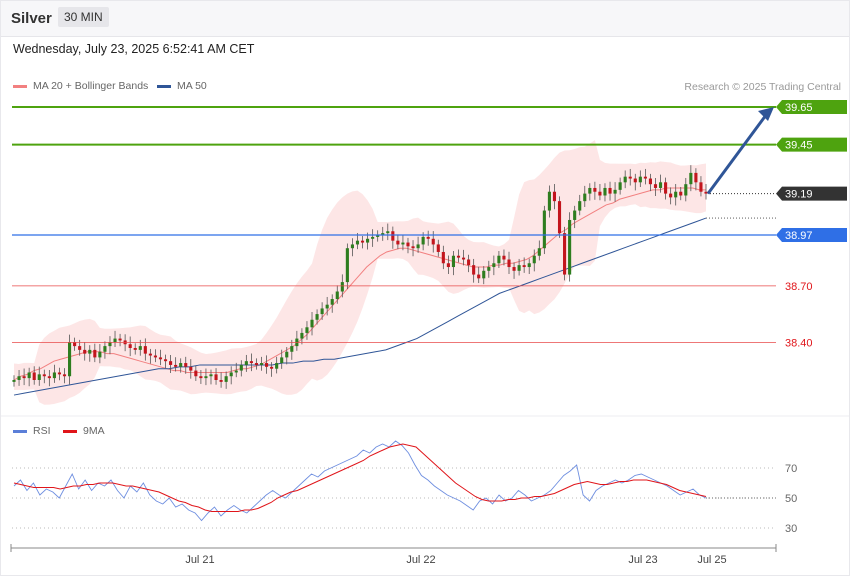 This screenshot has height=576, width=850. I want to click on instrument-title: Silver, so click(31, 18).